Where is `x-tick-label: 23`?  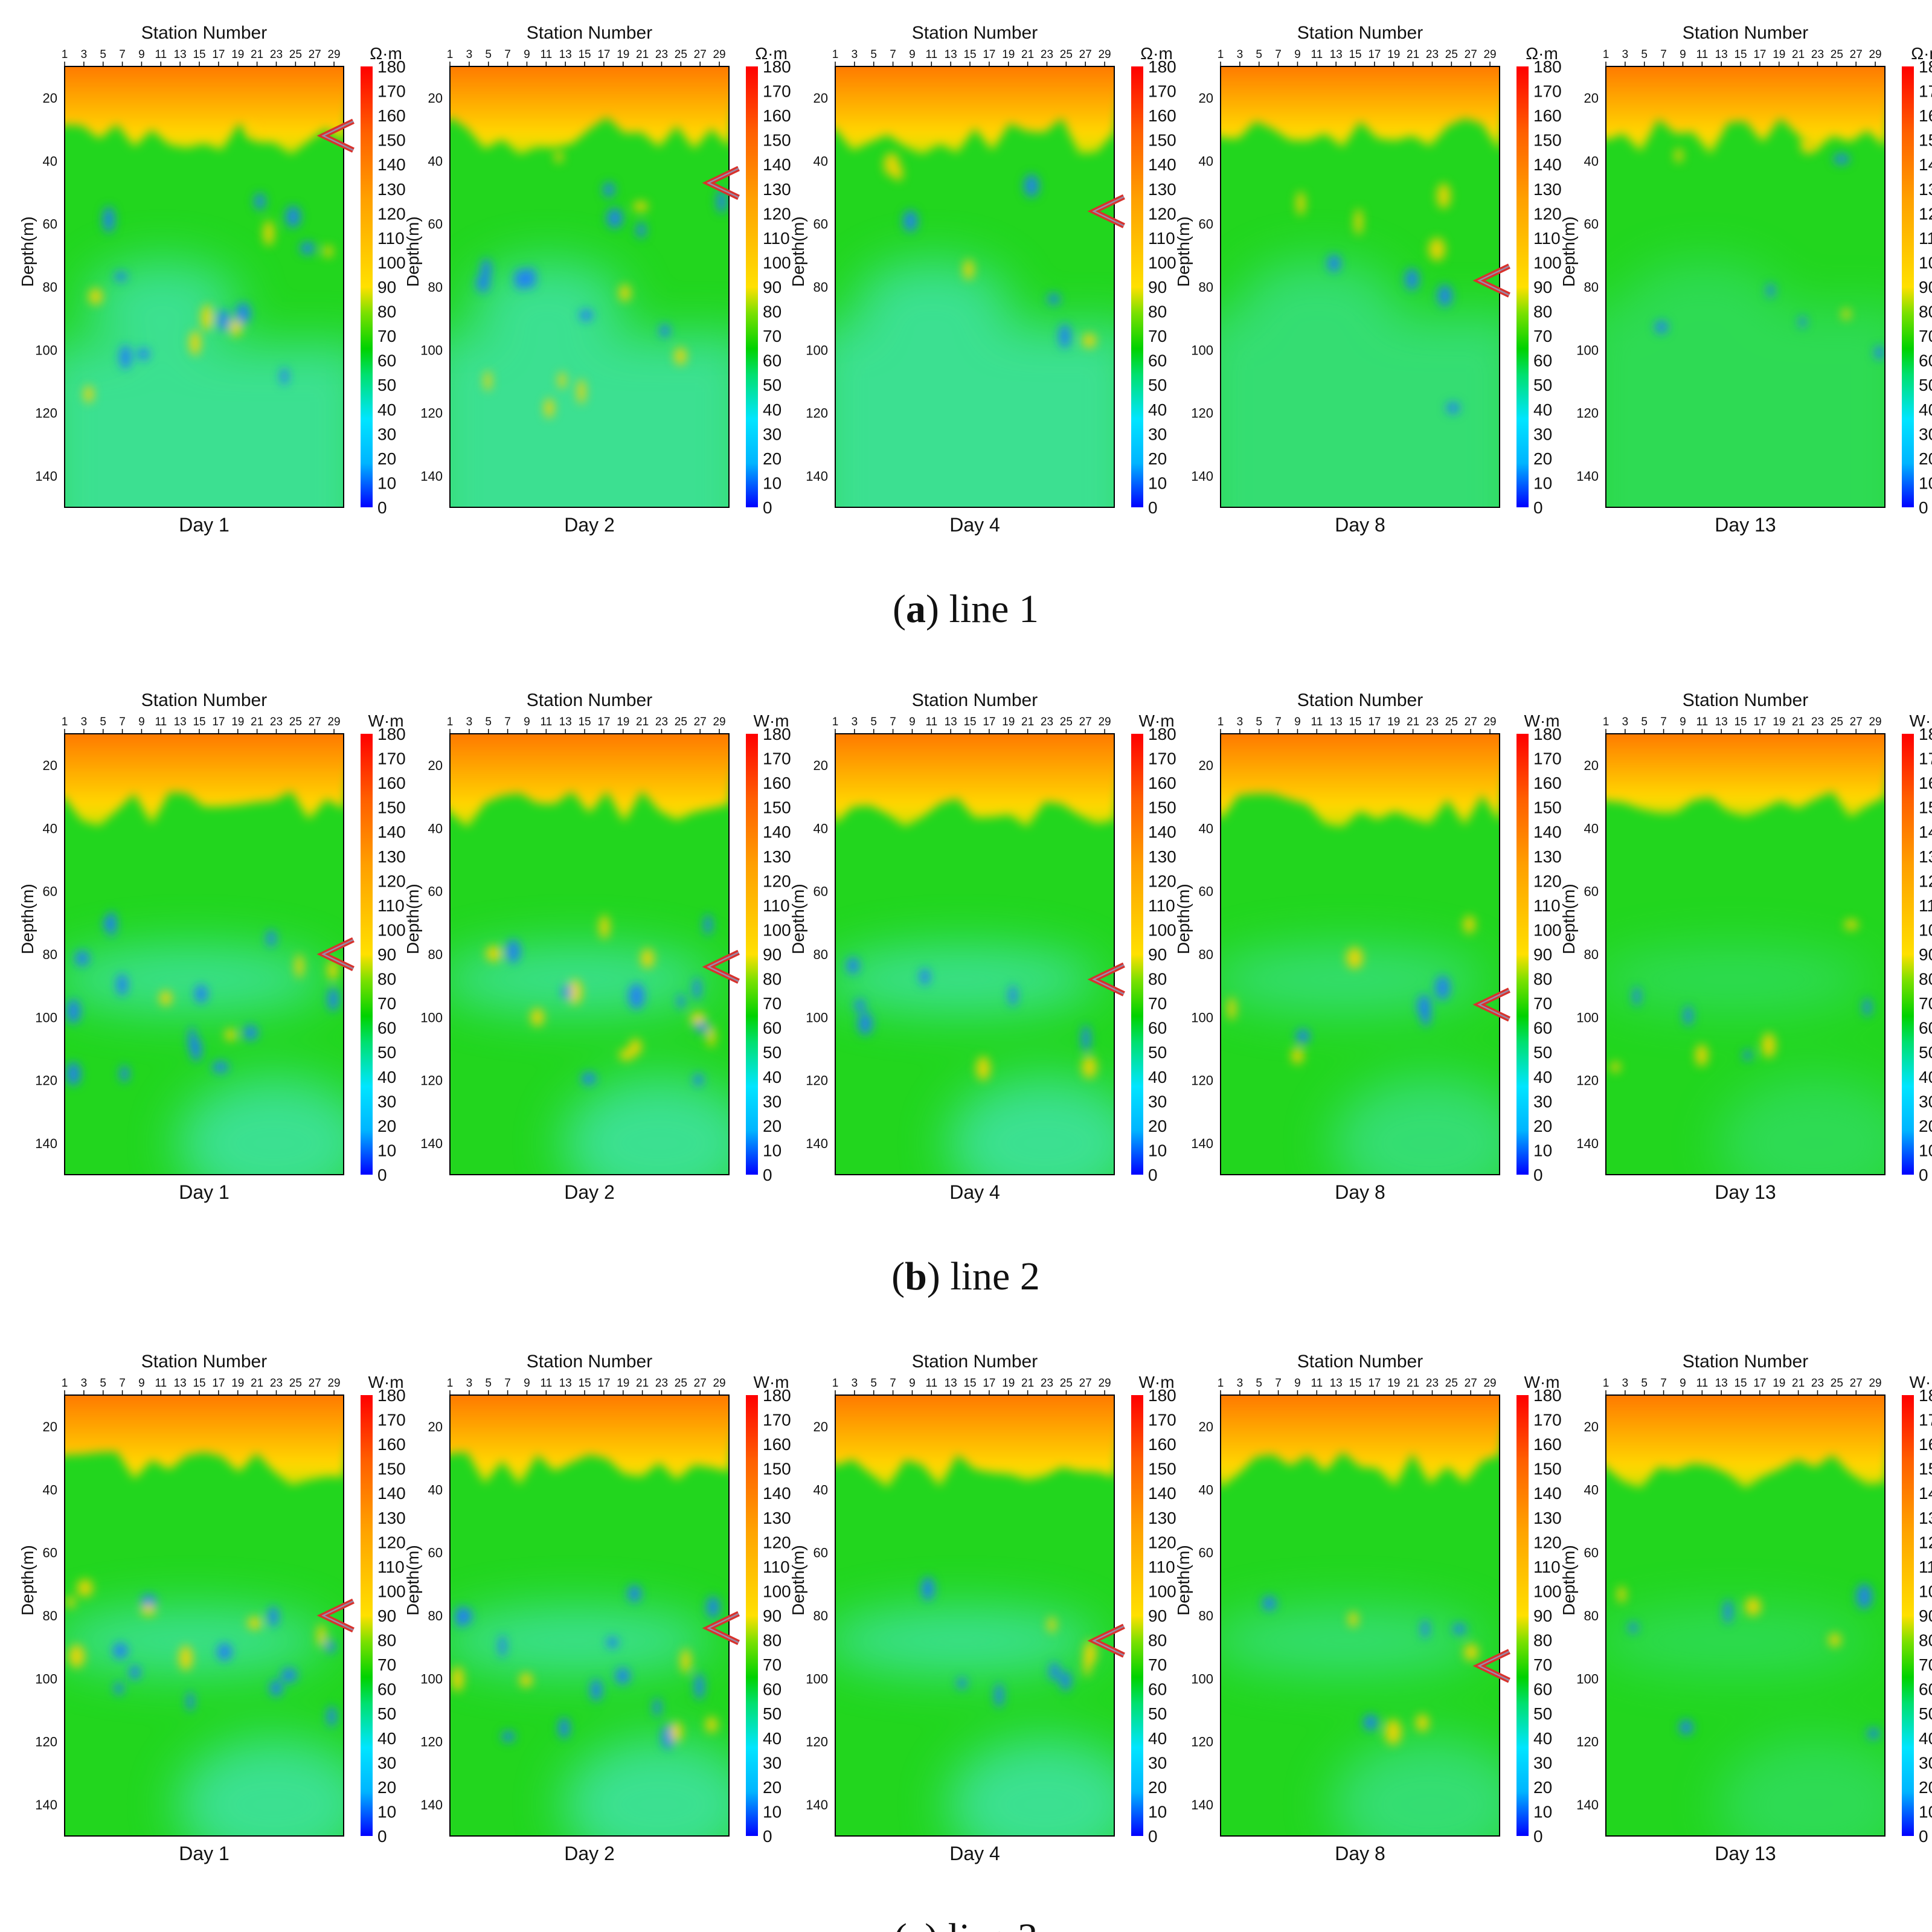 x-tick-label: 23 is located at coordinates (1047, 1383).